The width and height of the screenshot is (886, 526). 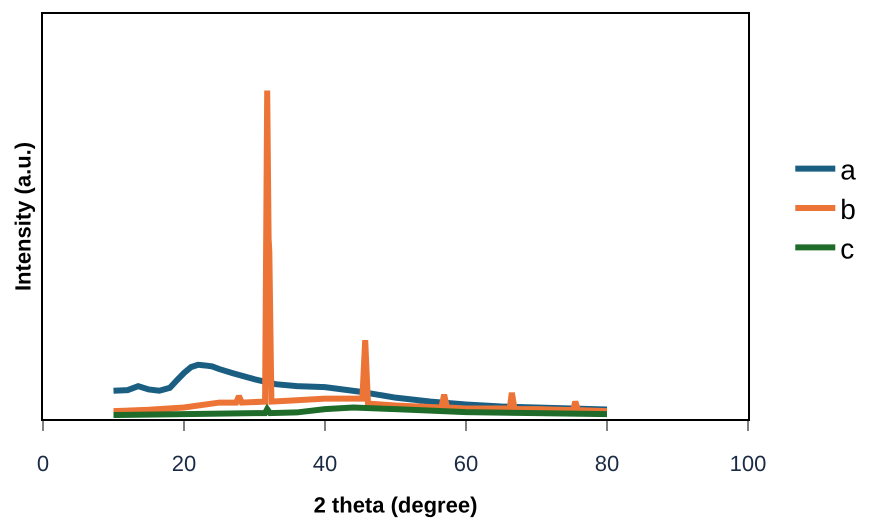 What do you see at coordinates (848, 209) in the screenshot?
I see `legend-label: b` at bounding box center [848, 209].